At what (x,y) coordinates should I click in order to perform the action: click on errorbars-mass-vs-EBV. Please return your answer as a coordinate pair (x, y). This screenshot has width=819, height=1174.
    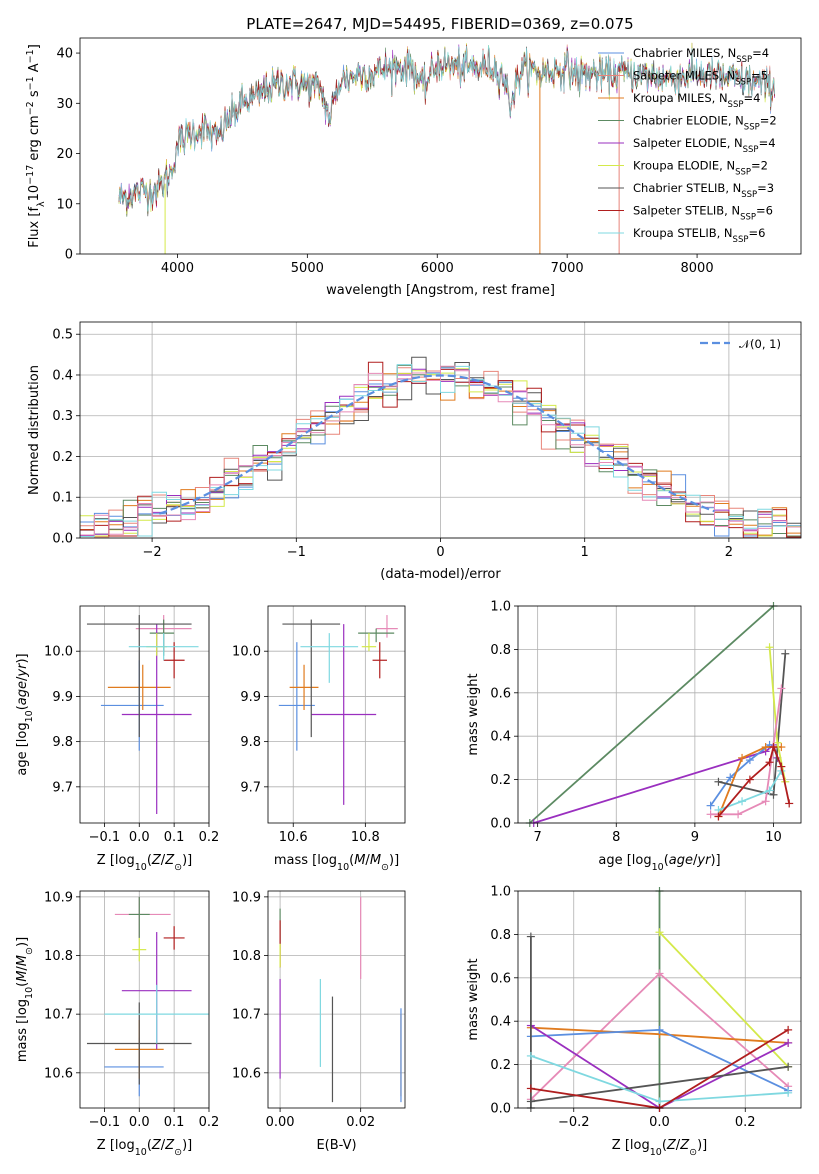
    Looking at the image, I should click on (340, 999).